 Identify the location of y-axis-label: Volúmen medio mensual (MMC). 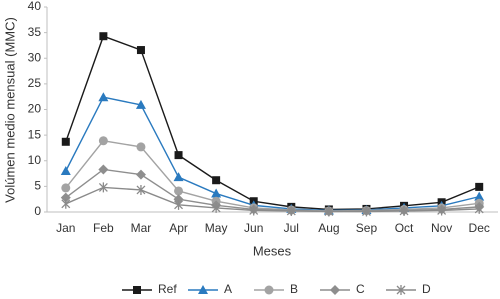
(9, 110).